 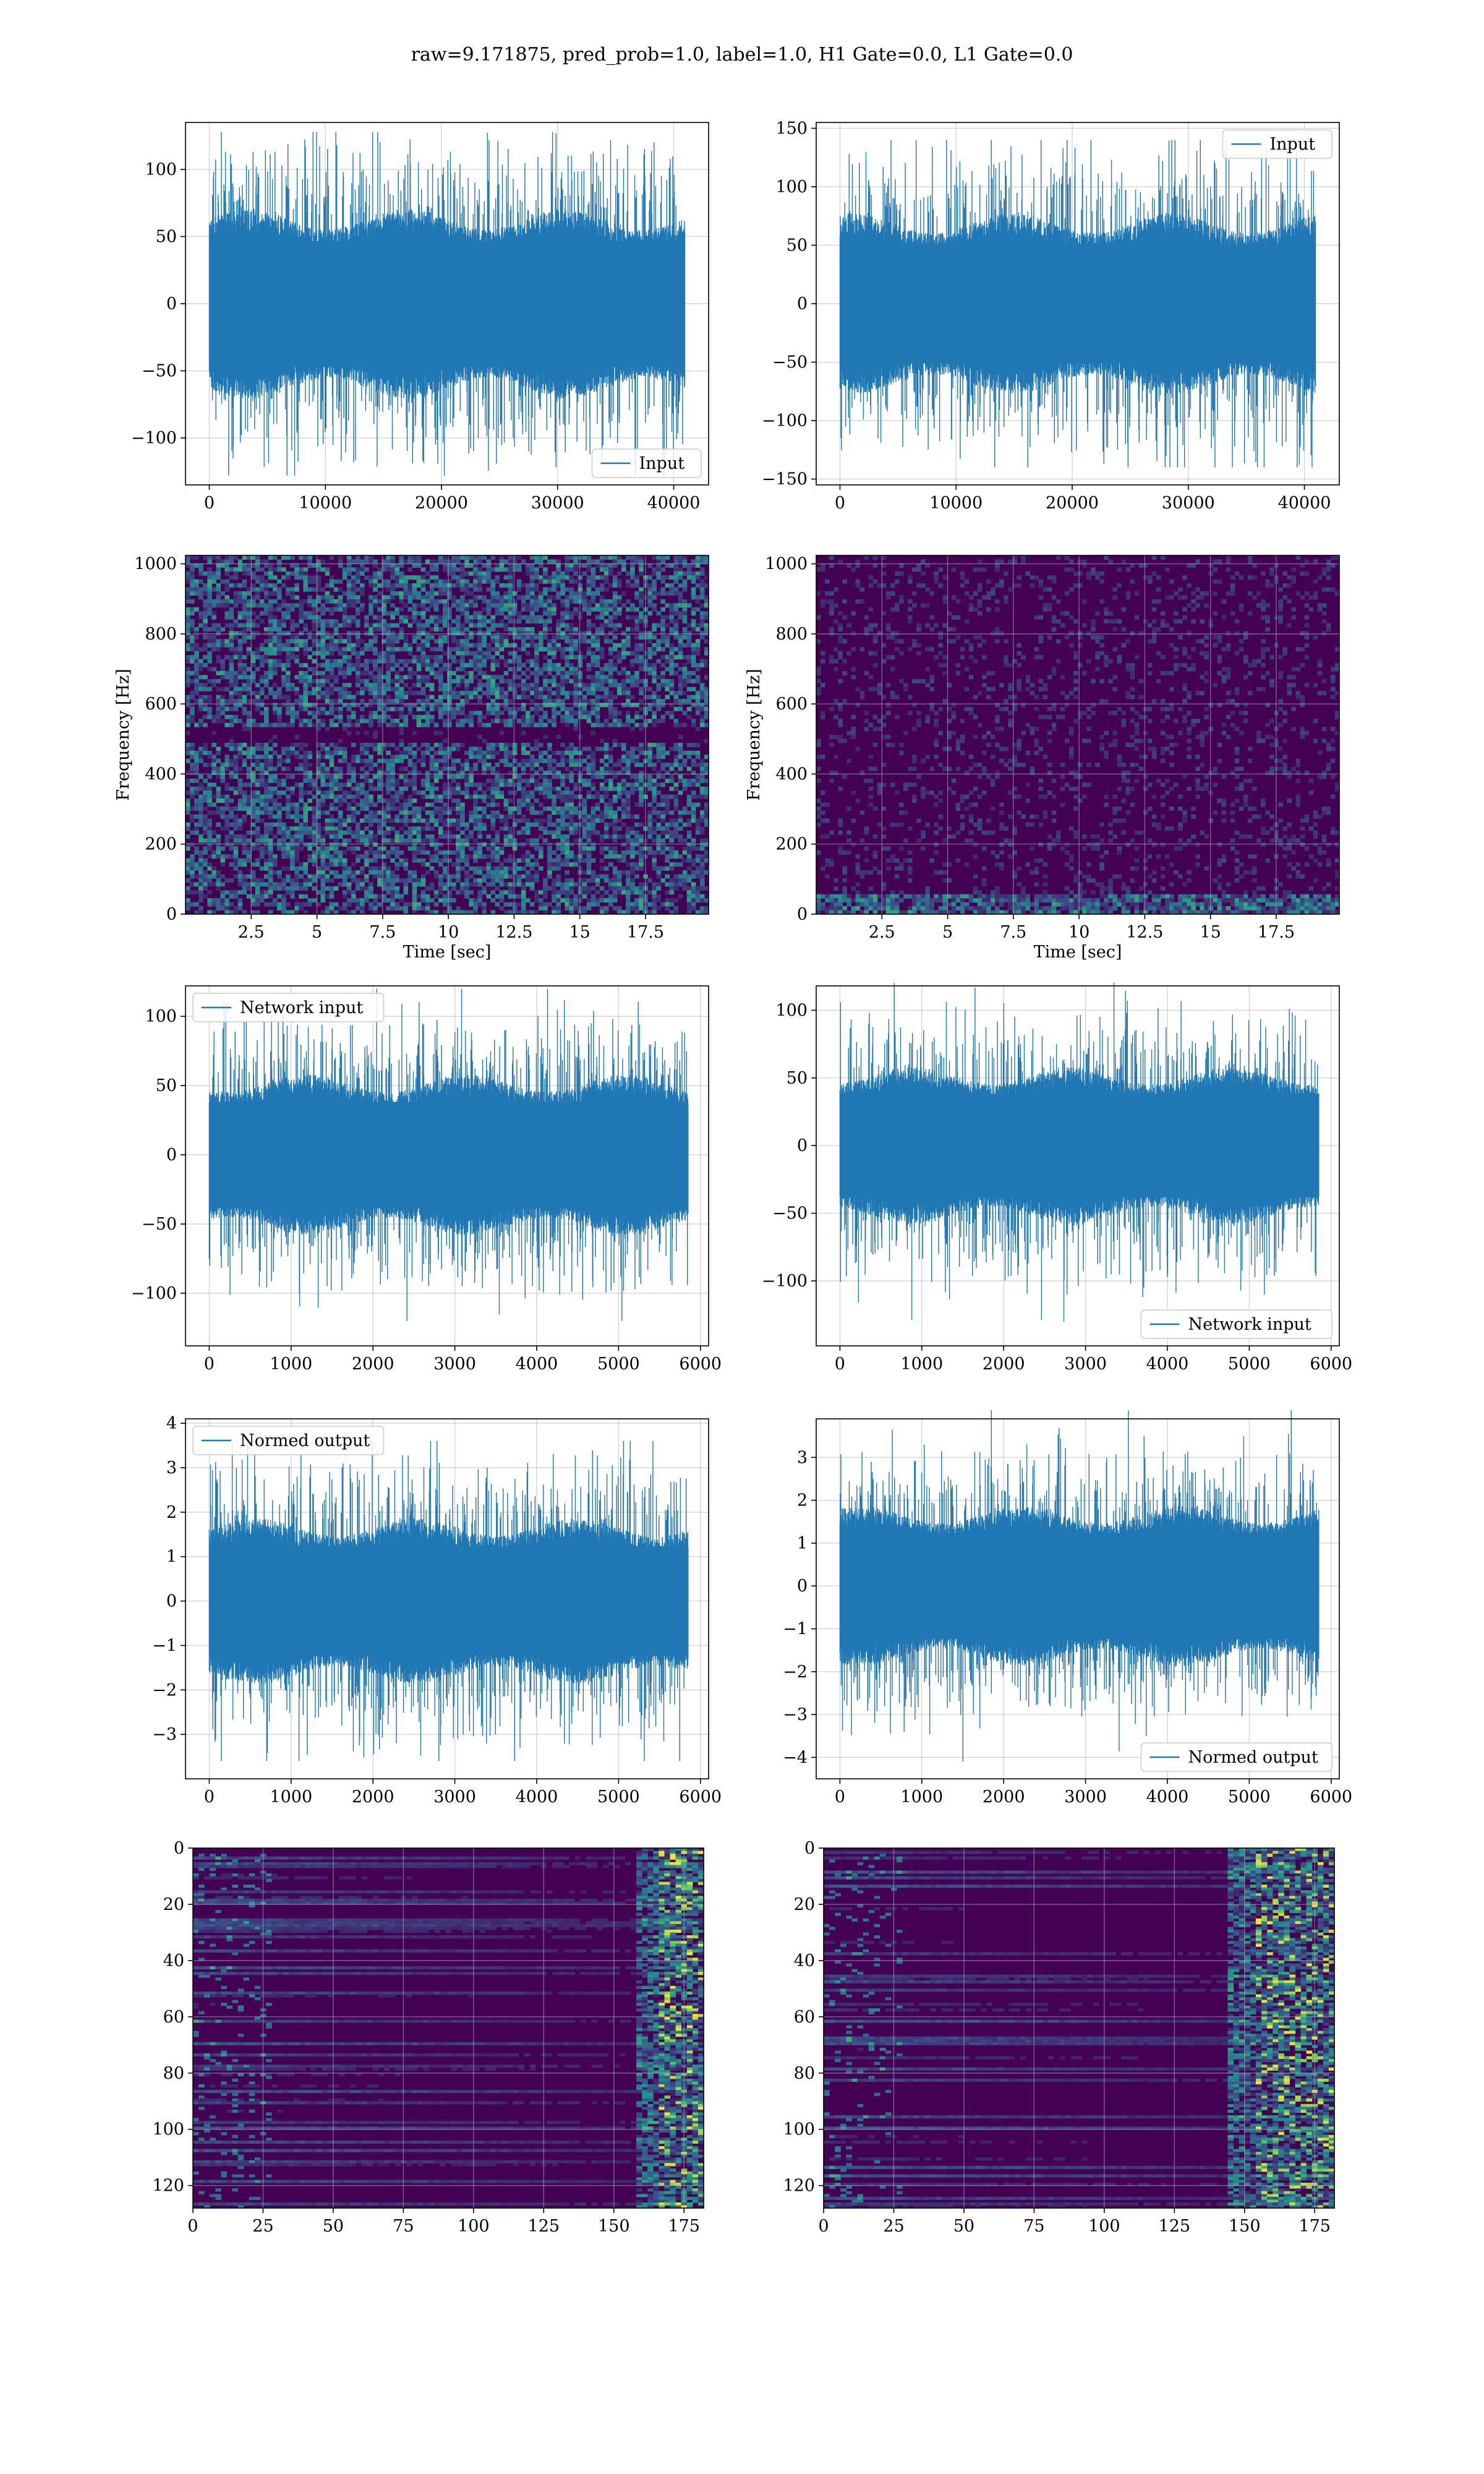 What do you see at coordinates (161, 634) in the screenshot?
I see `y-tick-label: 800` at bounding box center [161, 634].